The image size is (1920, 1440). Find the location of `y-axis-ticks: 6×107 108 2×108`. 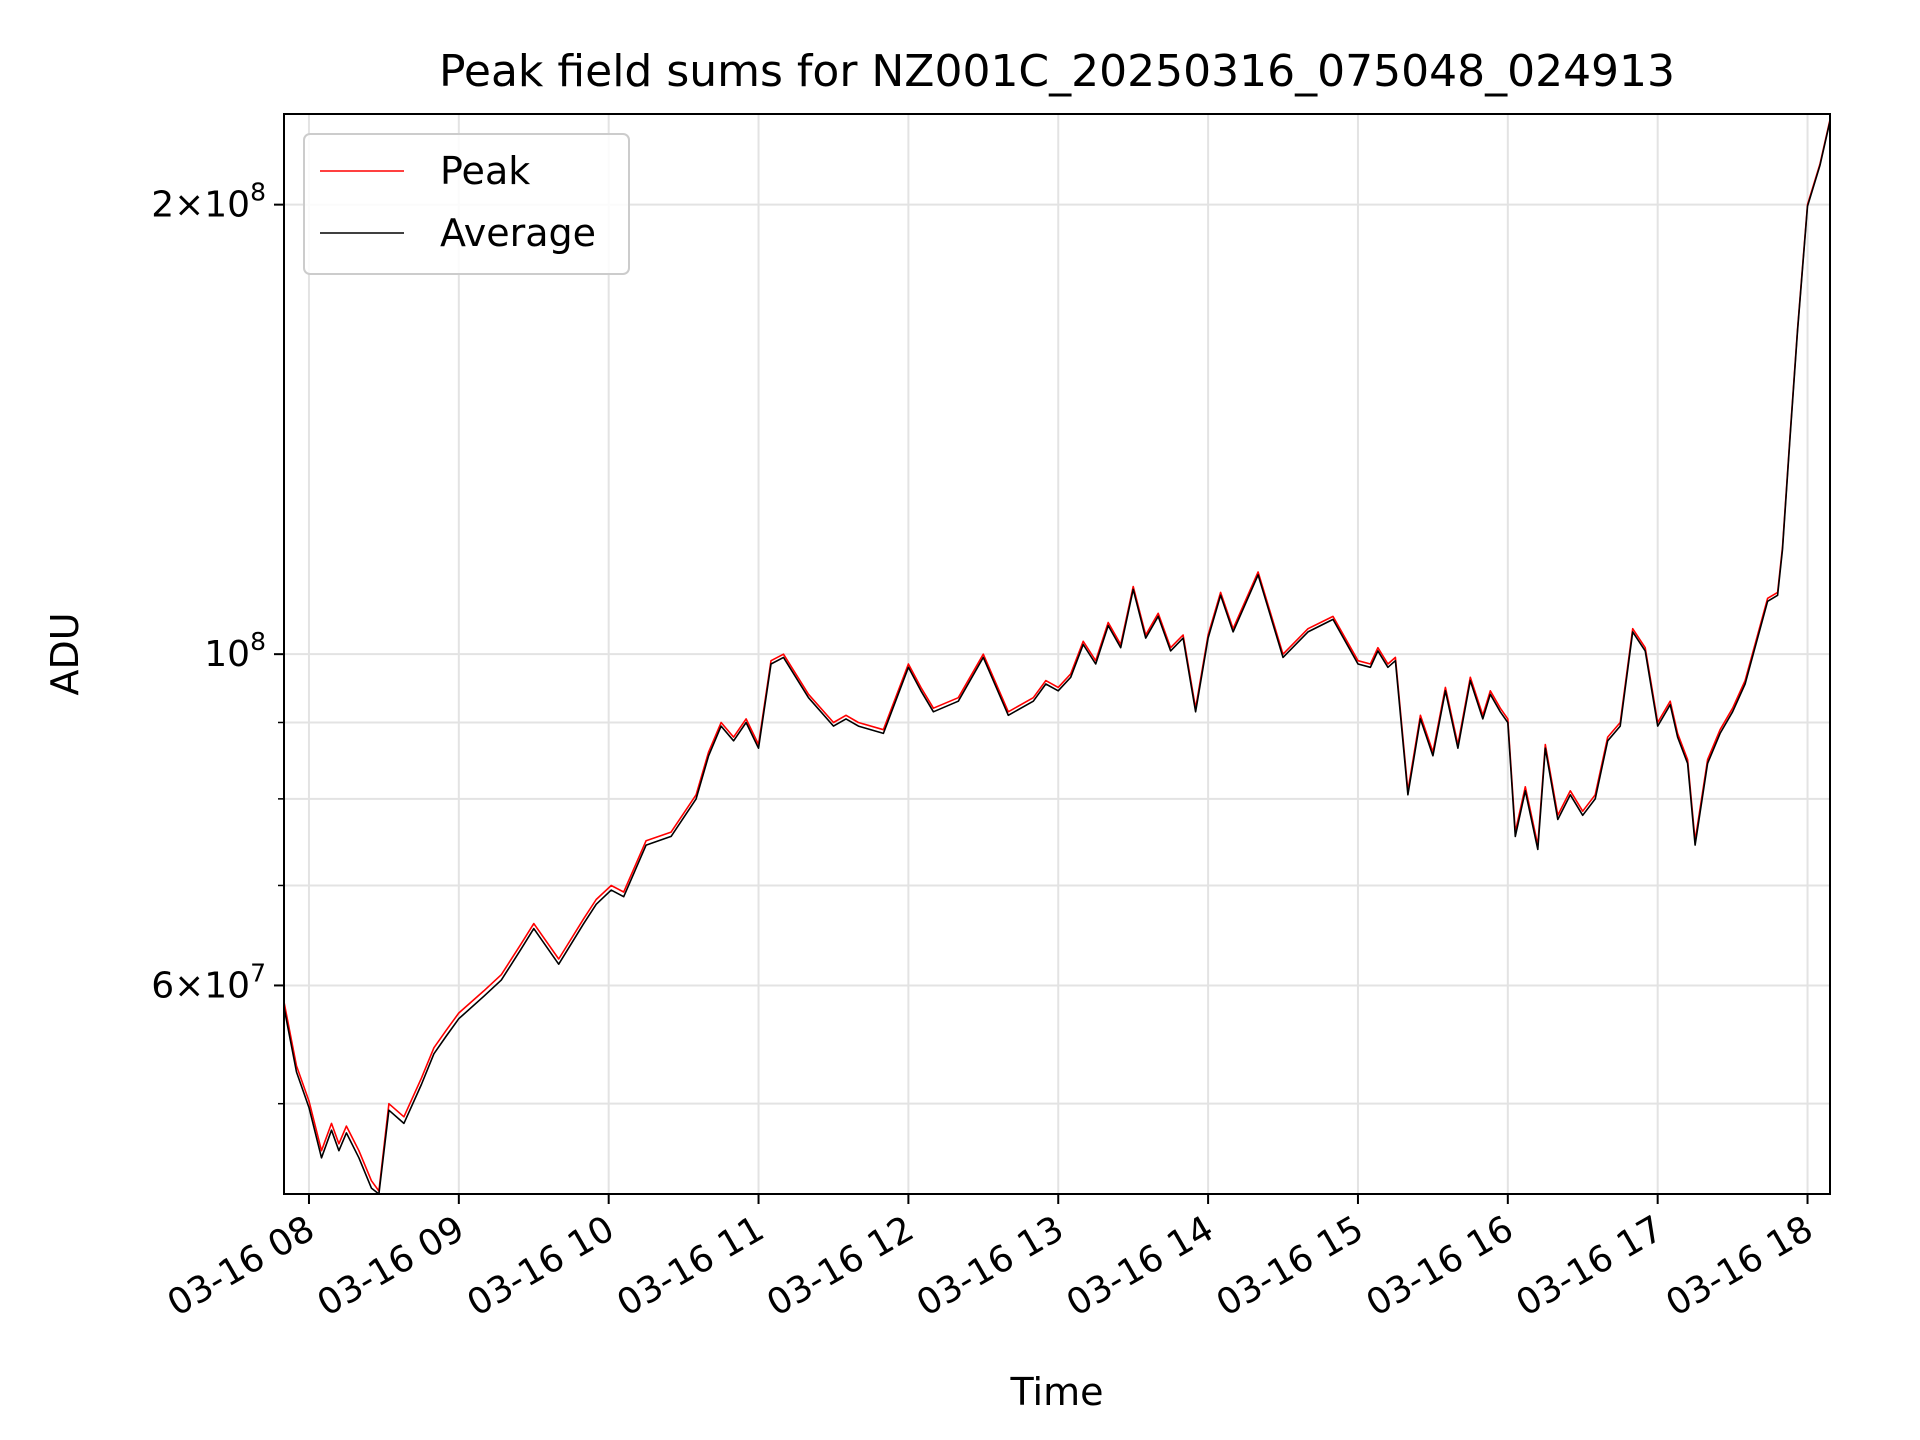

y-axis-ticks: 6×107 108 2×108 is located at coordinates (217, 641).